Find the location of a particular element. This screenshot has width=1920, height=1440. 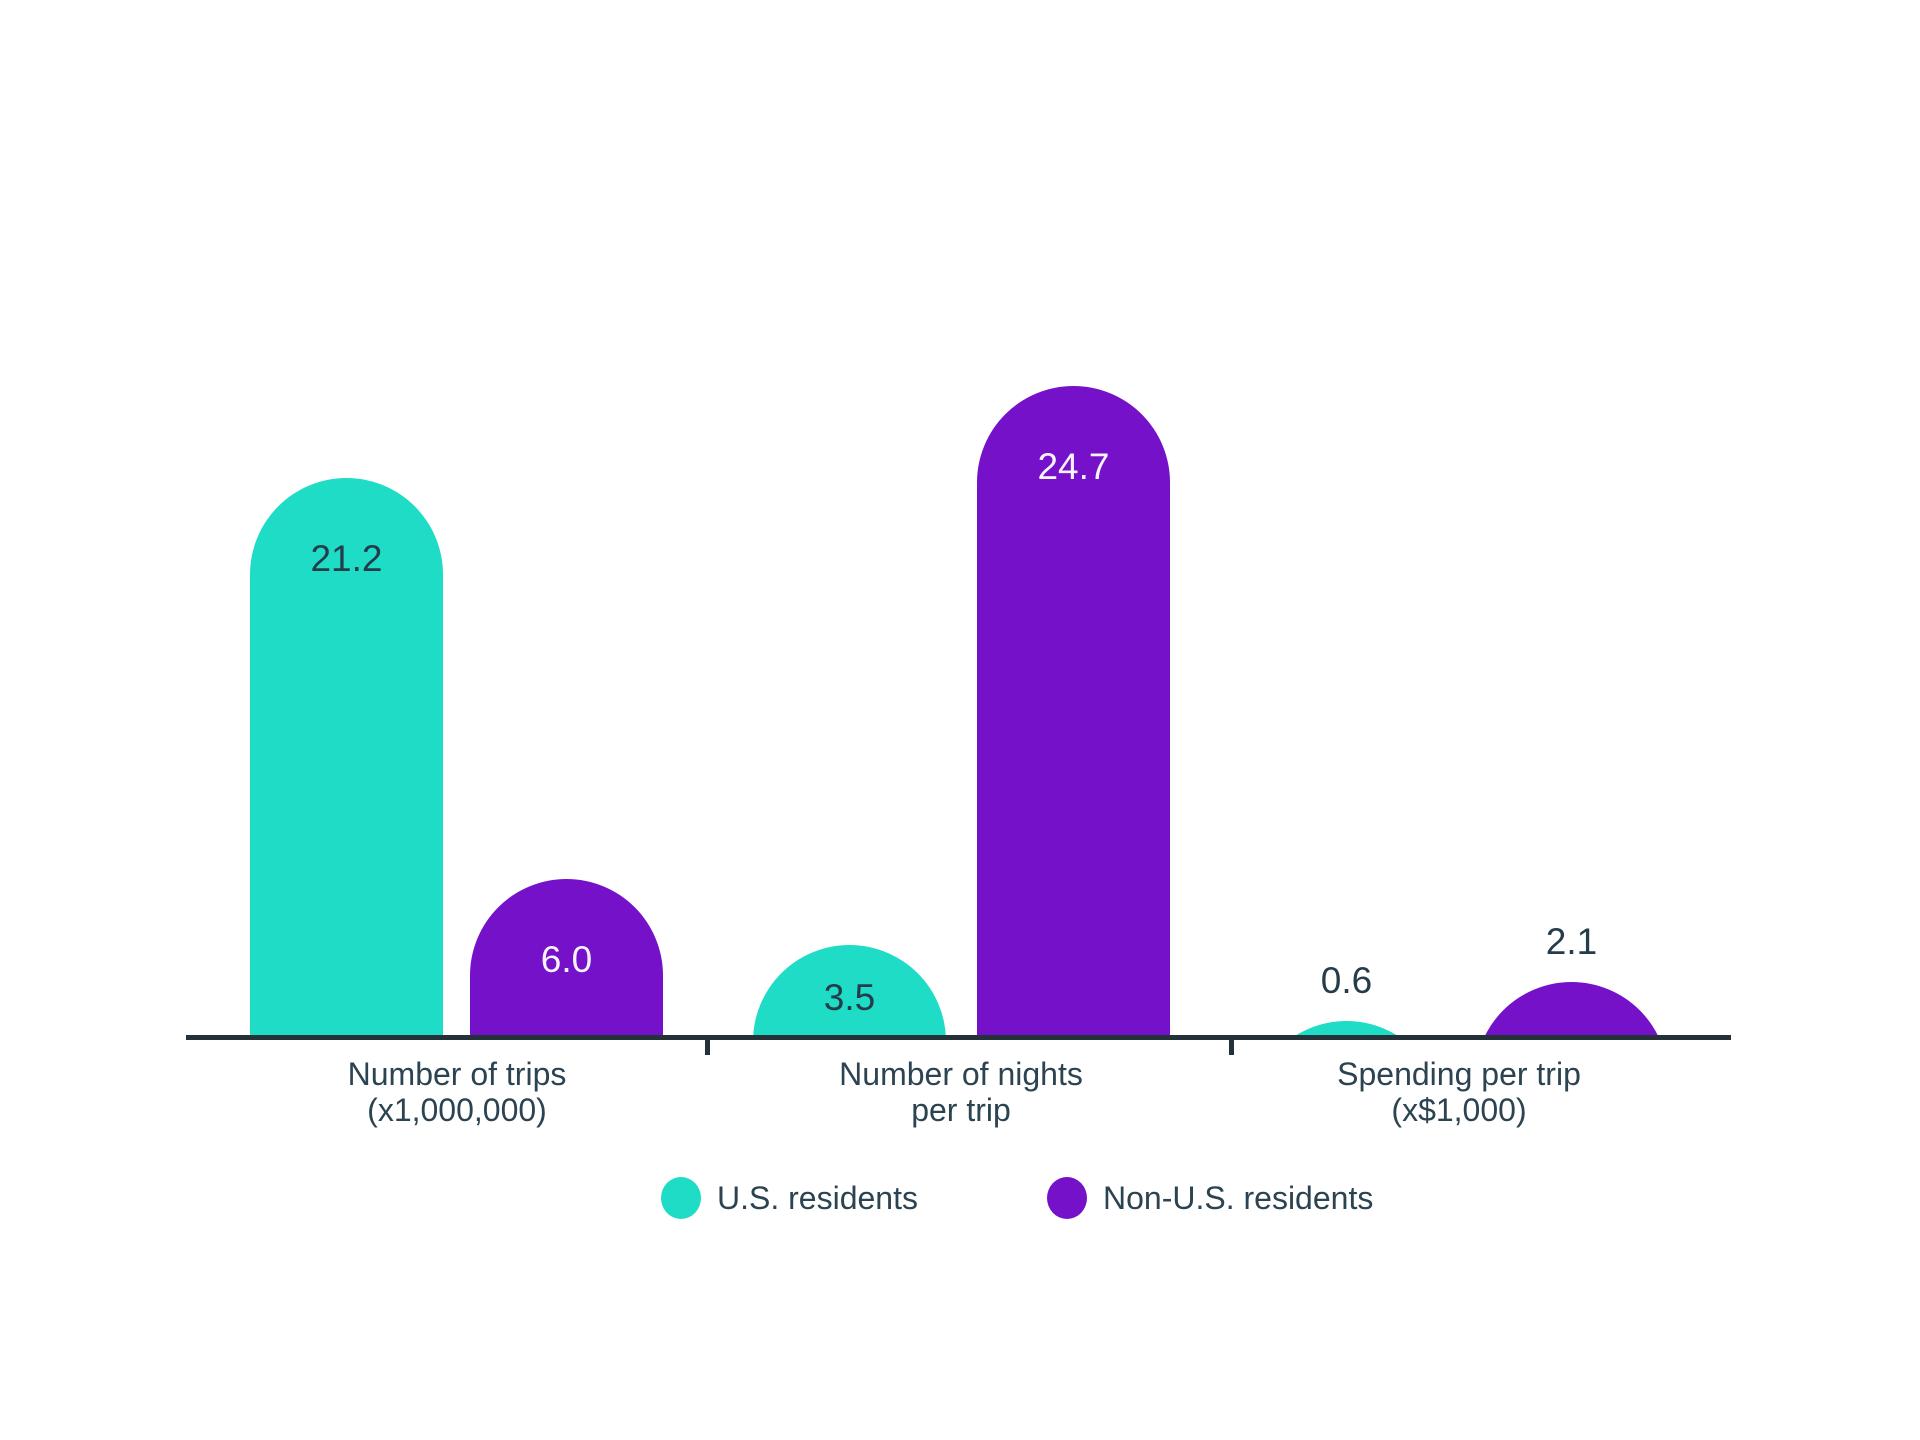

category-label-spending-per-trip: Spending per trip (x$1,000) is located at coordinates (1459, 1092).